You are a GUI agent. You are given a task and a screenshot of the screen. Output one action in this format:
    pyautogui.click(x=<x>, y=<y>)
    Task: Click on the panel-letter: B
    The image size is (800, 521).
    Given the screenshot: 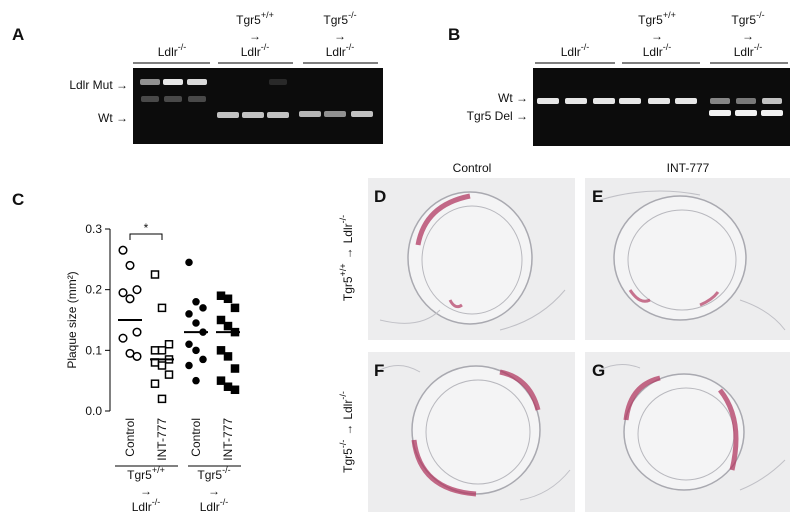 What is the action you would take?
    pyautogui.click(x=454, y=34)
    